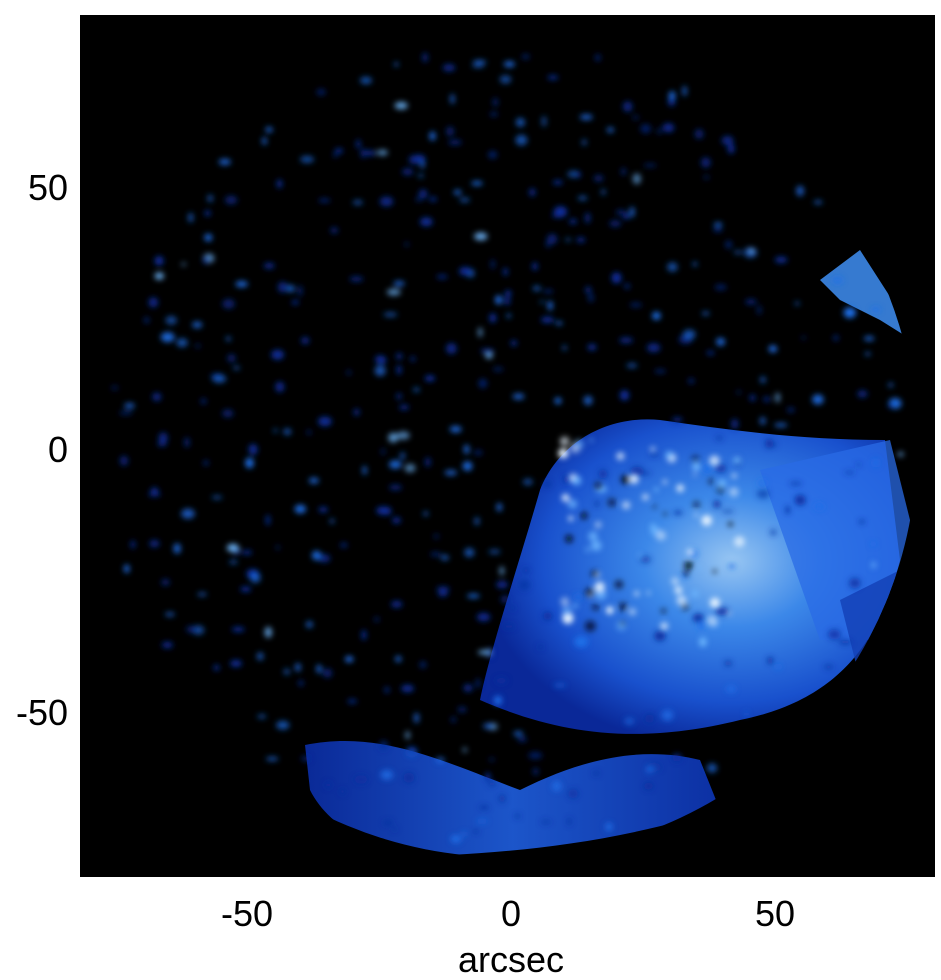 The width and height of the screenshot is (941, 980). I want to click on x-tick-0: 0, so click(511, 913).